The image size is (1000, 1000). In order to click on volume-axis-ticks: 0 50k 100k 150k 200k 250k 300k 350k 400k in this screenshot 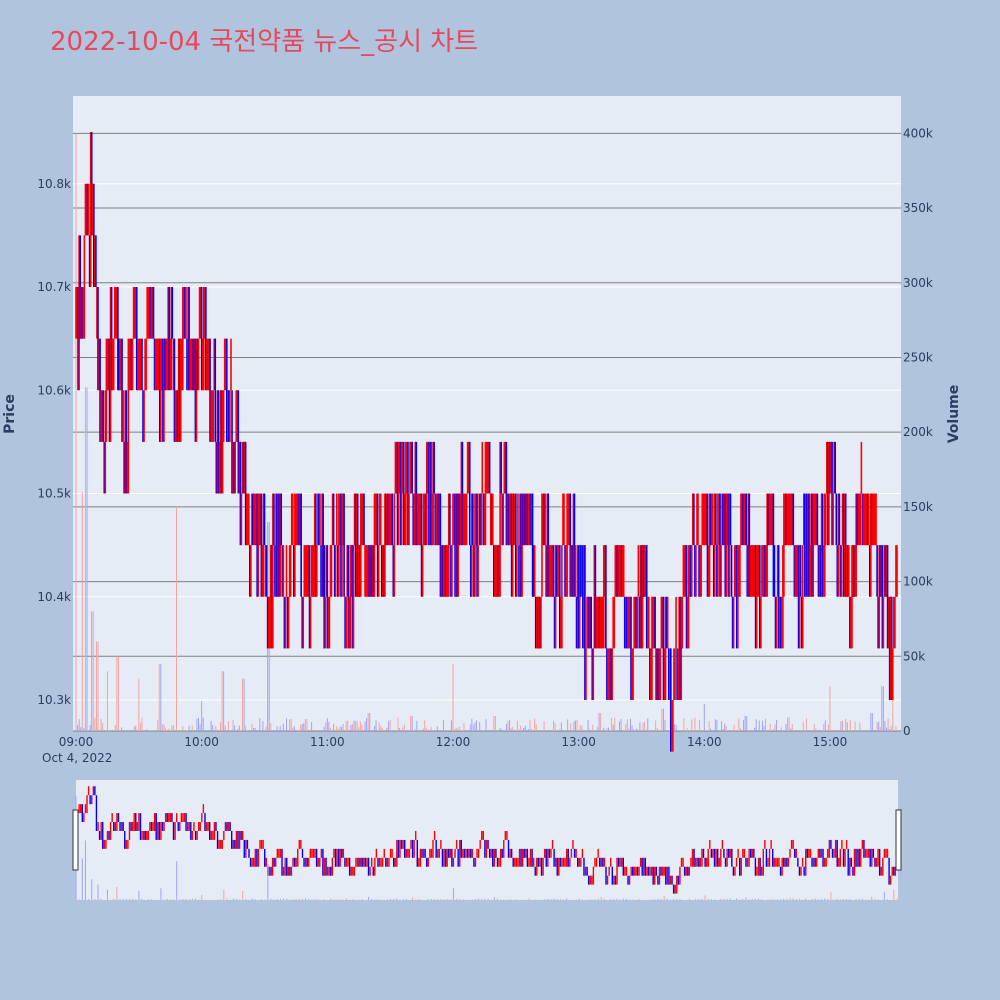, I will do `click(918, 432)`.